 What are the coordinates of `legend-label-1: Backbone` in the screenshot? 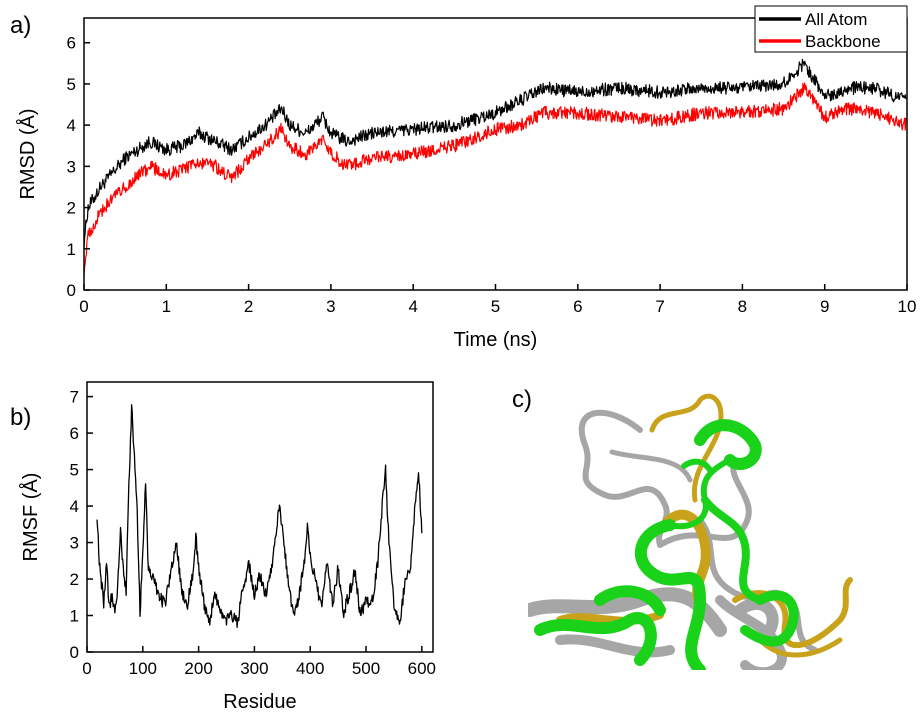 It's located at (843, 41).